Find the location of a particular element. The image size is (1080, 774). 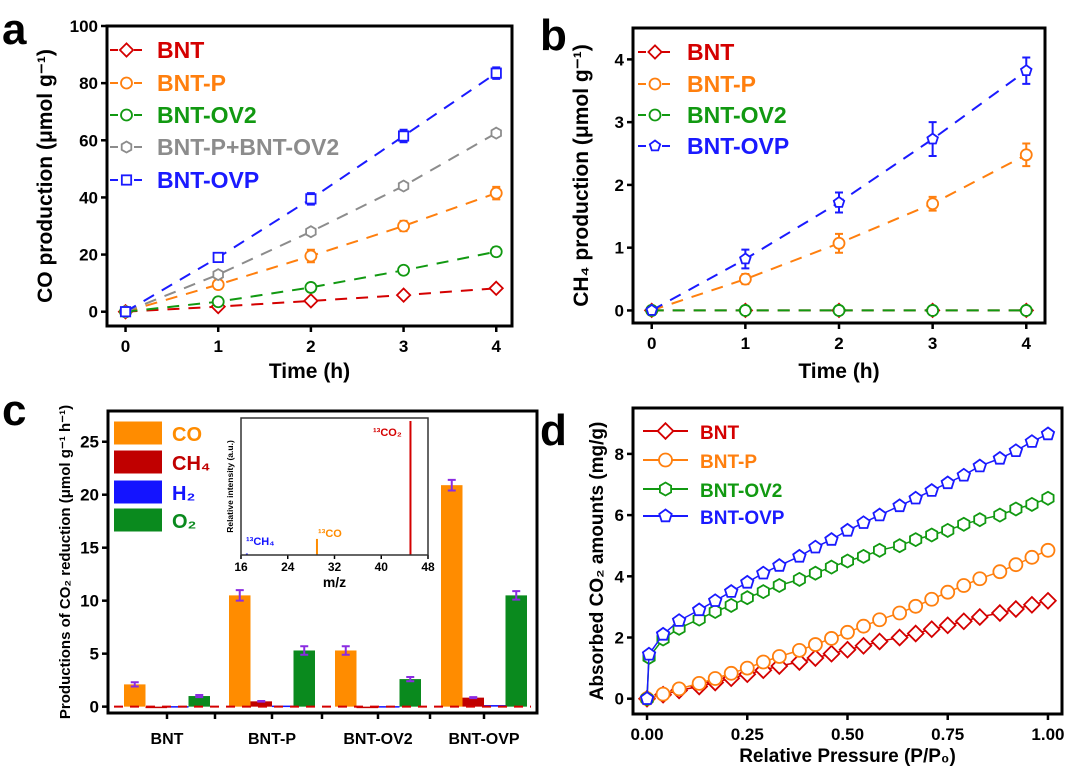

panel-label: a is located at coordinates (14, 29).